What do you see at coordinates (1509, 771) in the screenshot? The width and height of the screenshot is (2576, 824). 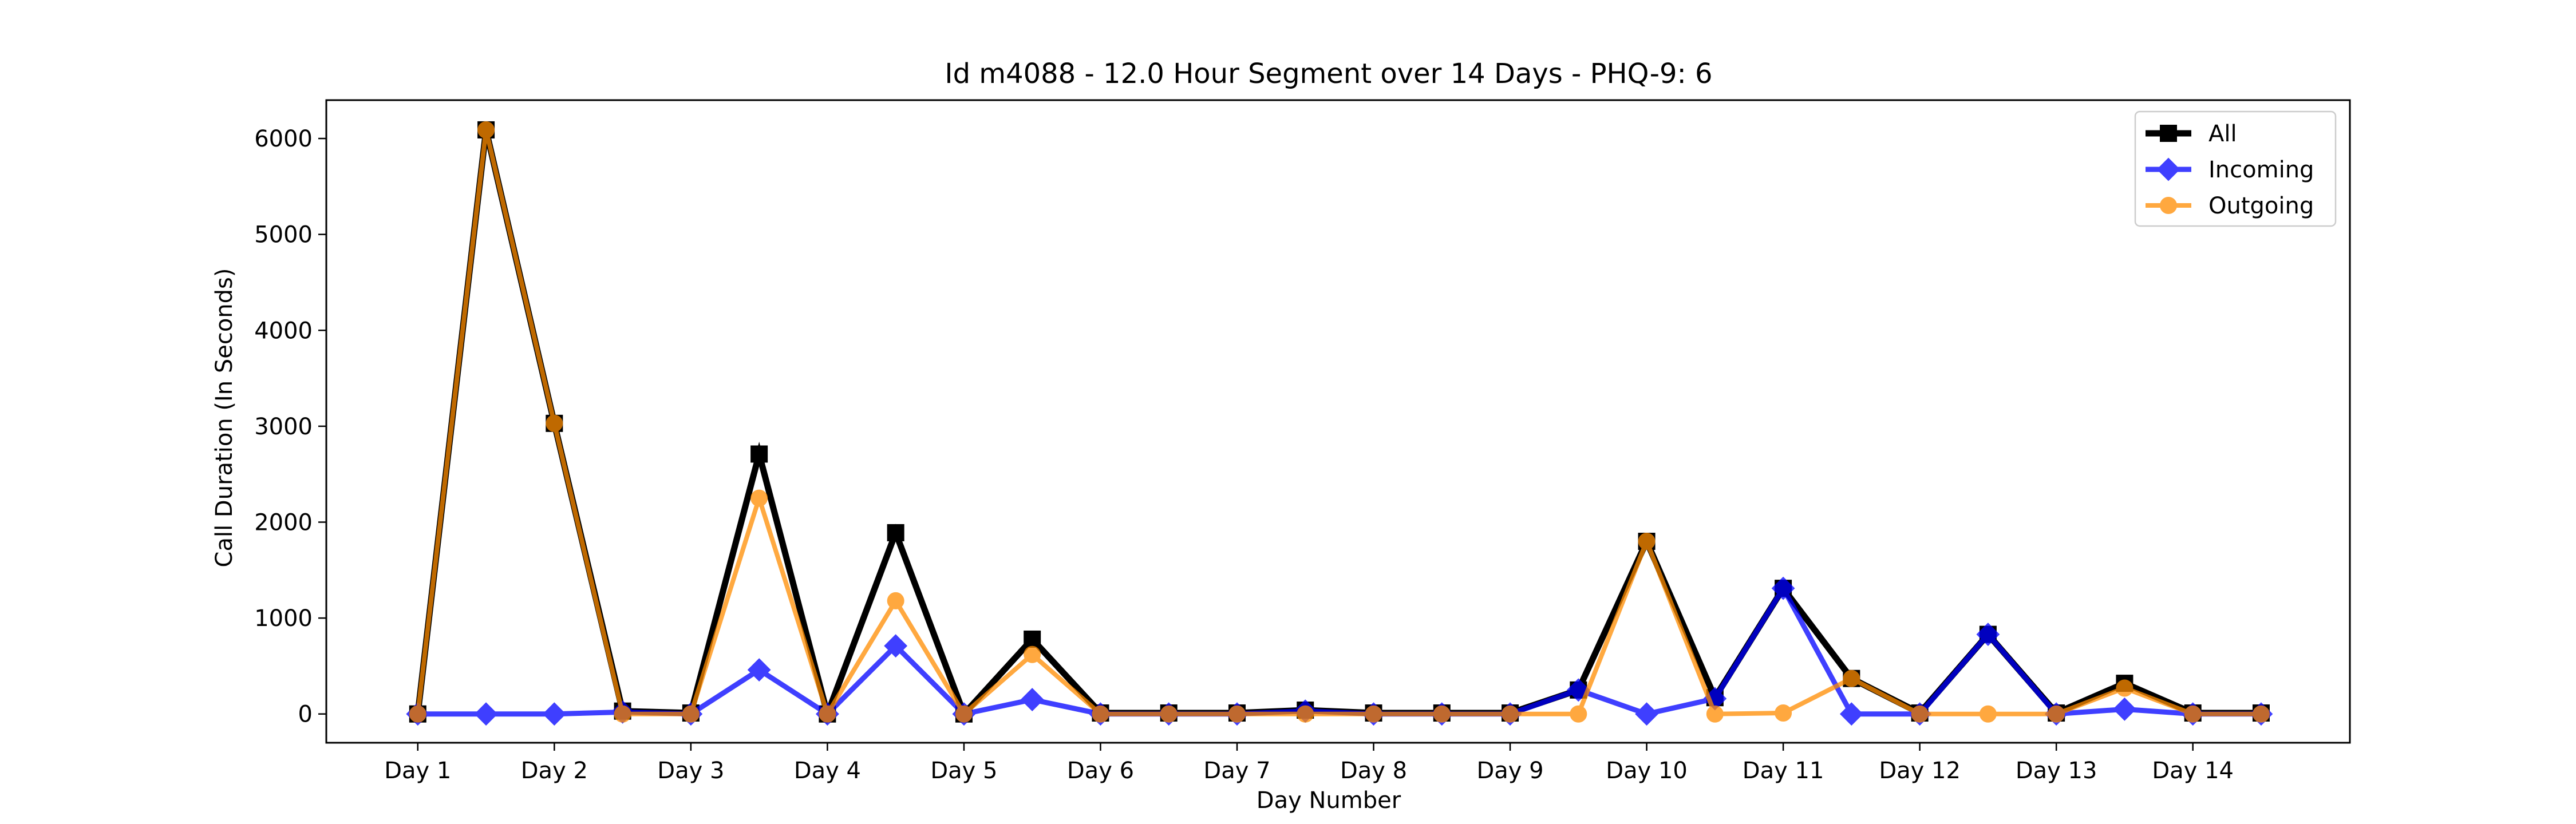 I see `x-tick-label: Day 9` at bounding box center [1509, 771].